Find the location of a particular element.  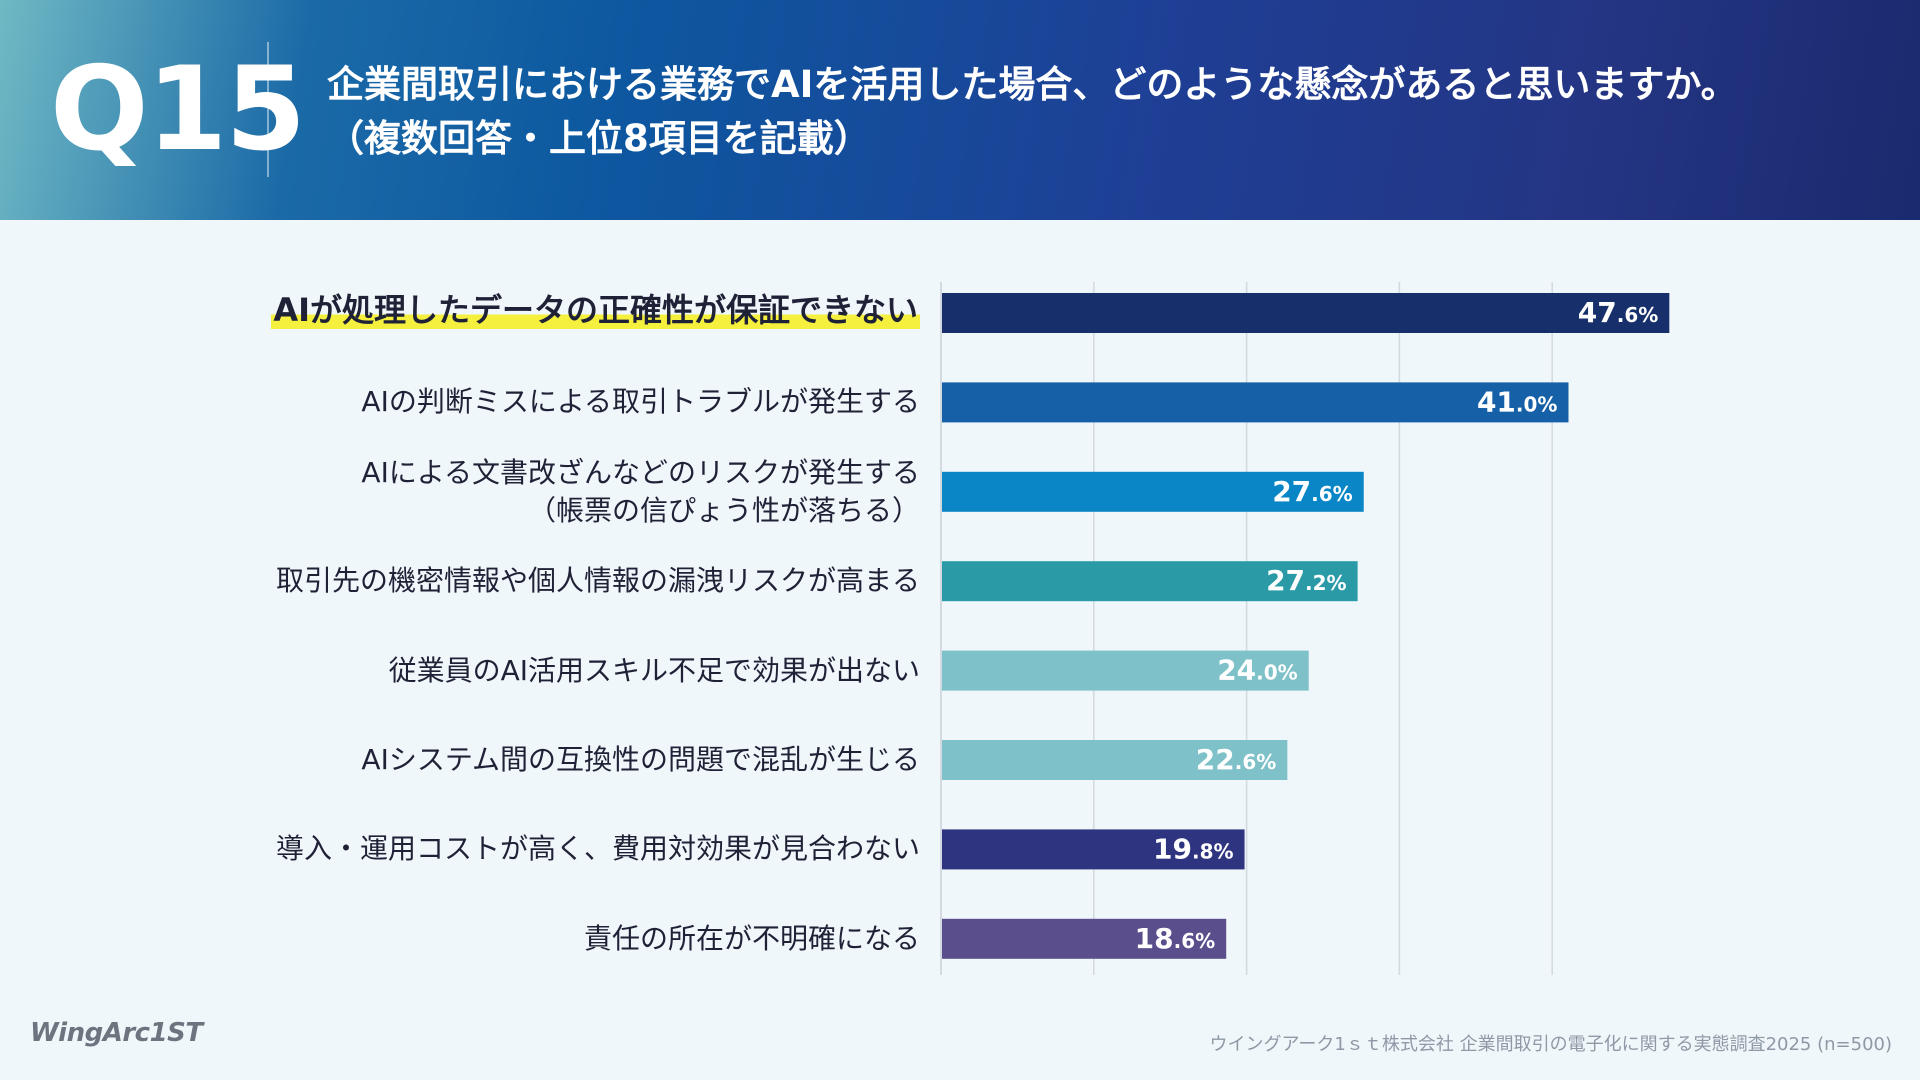

category-label-line: AIによる文書改ざんなどのリスクが発生する is located at coordinates (640, 472).